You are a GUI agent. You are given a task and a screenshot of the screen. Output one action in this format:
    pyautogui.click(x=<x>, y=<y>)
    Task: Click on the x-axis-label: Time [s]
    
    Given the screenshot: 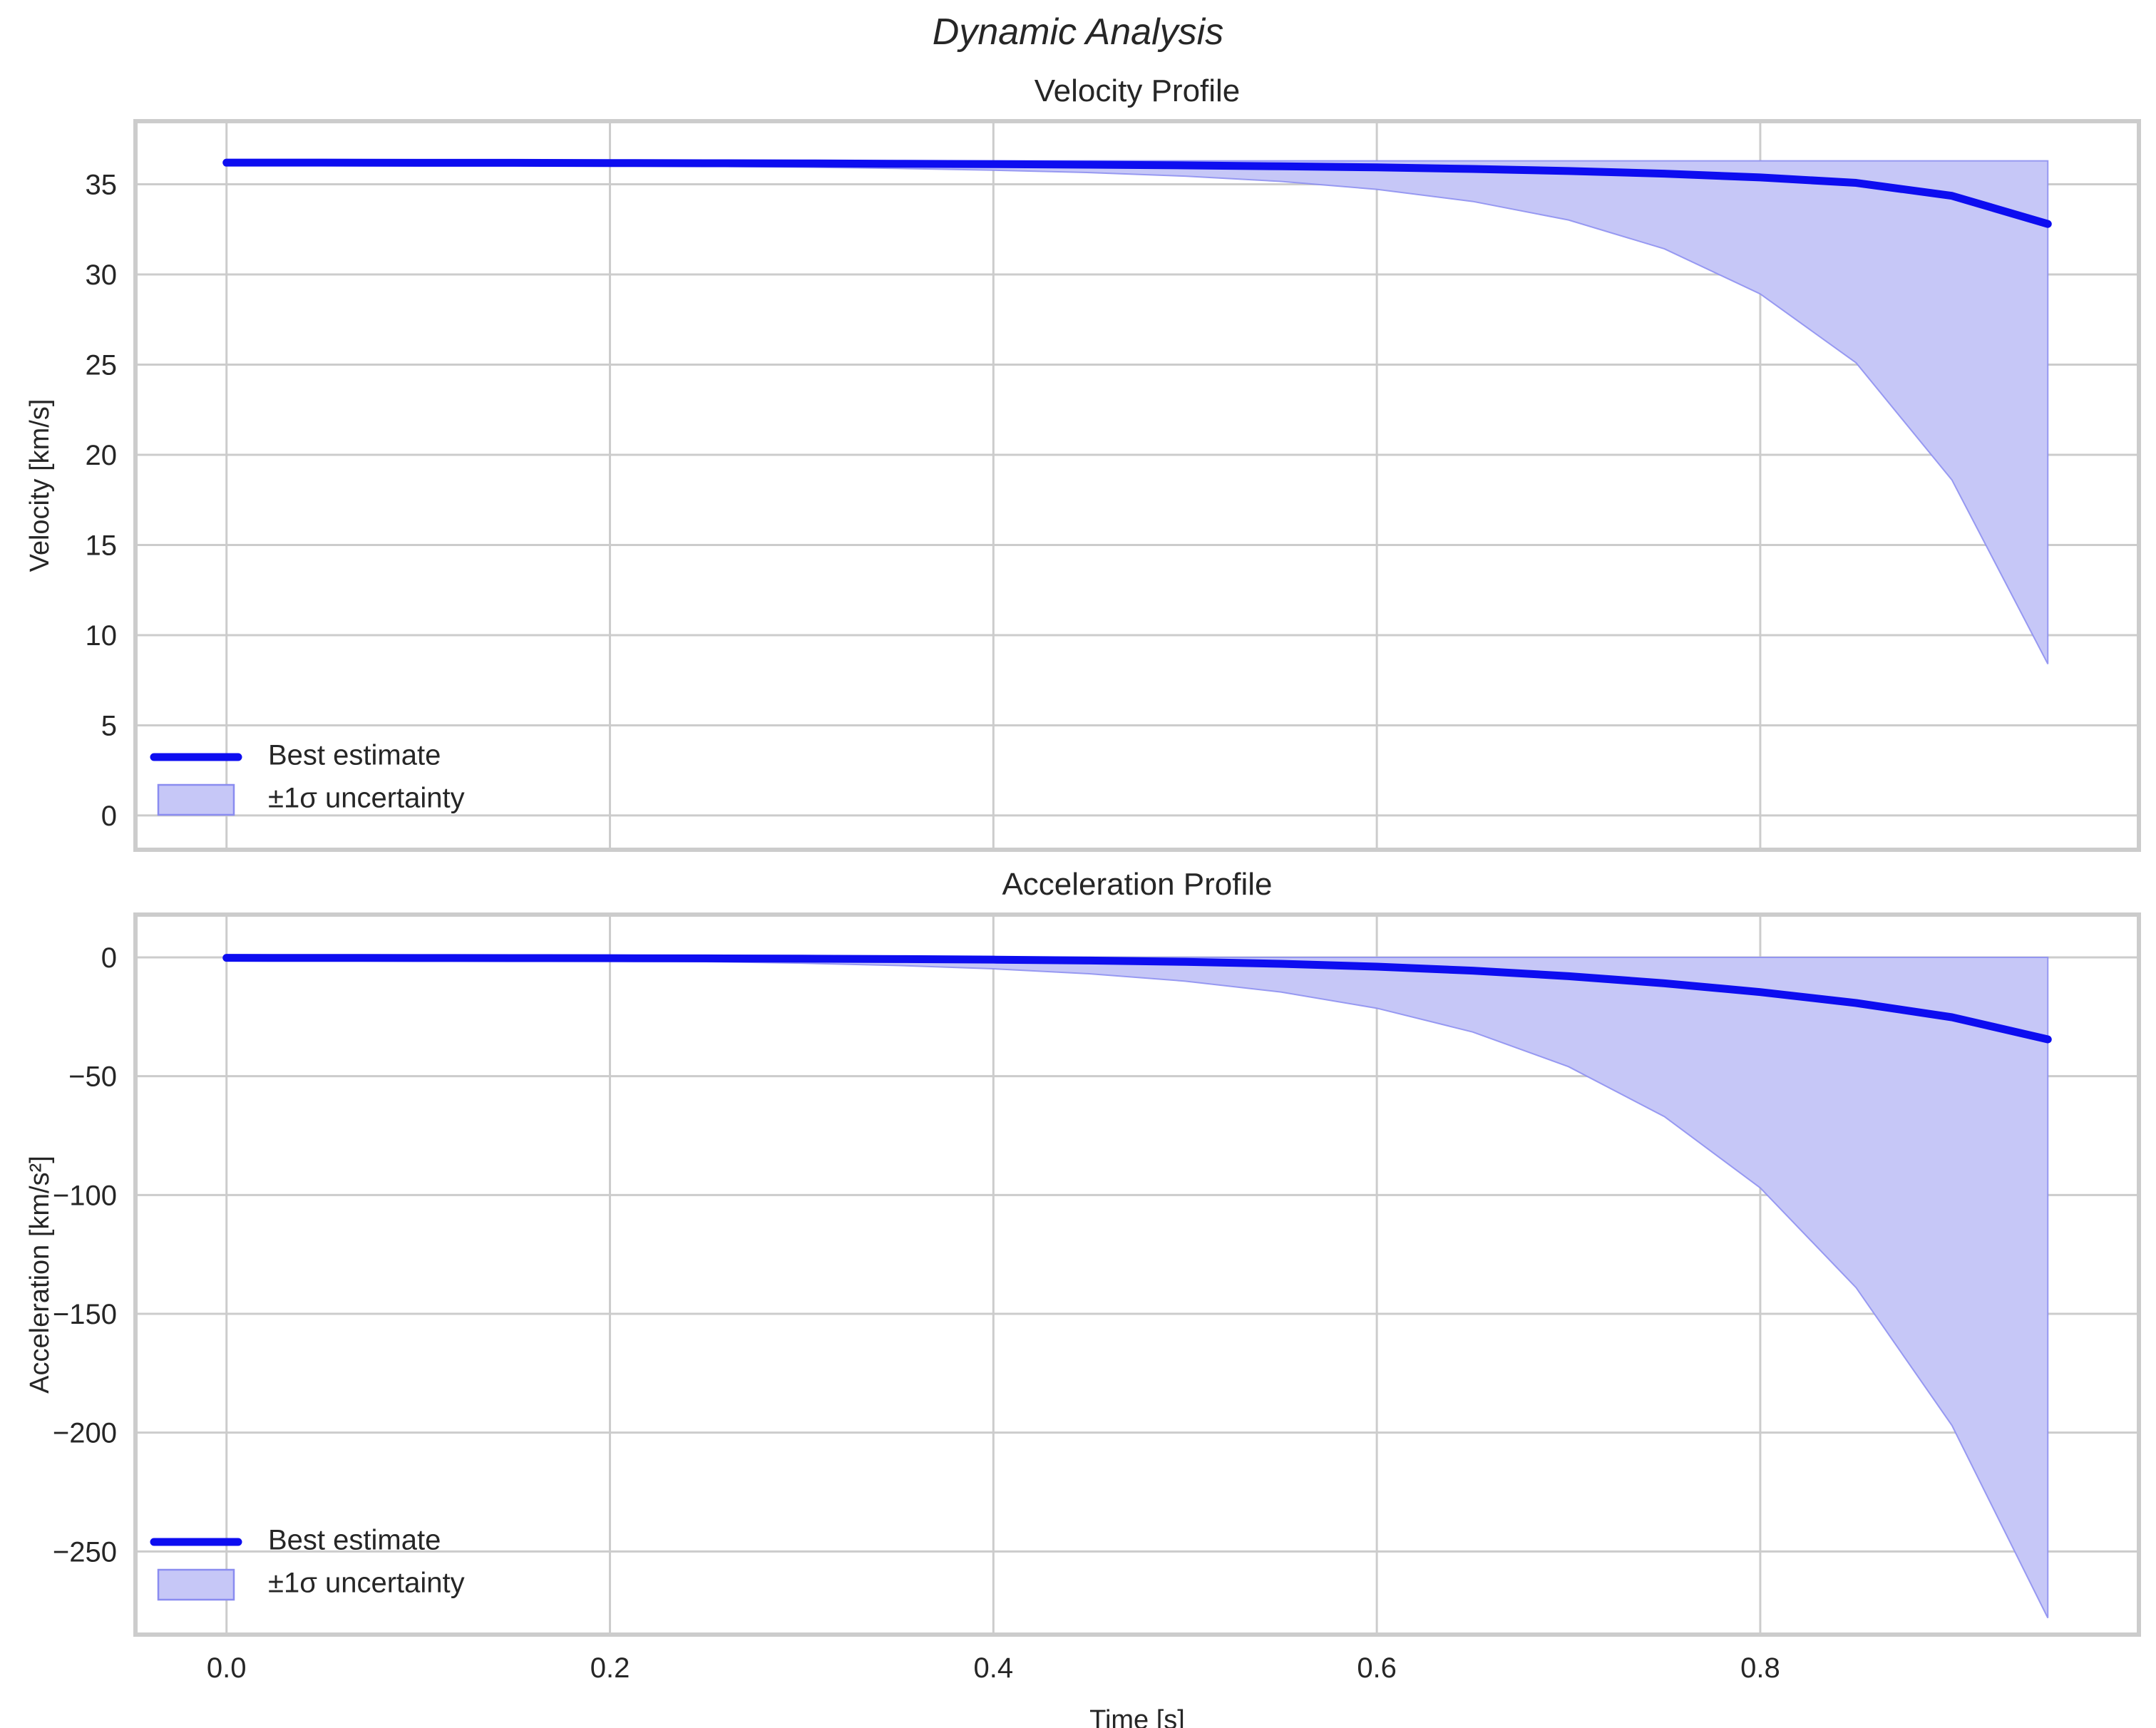 What is the action you would take?
    pyautogui.click(x=1137, y=1716)
    